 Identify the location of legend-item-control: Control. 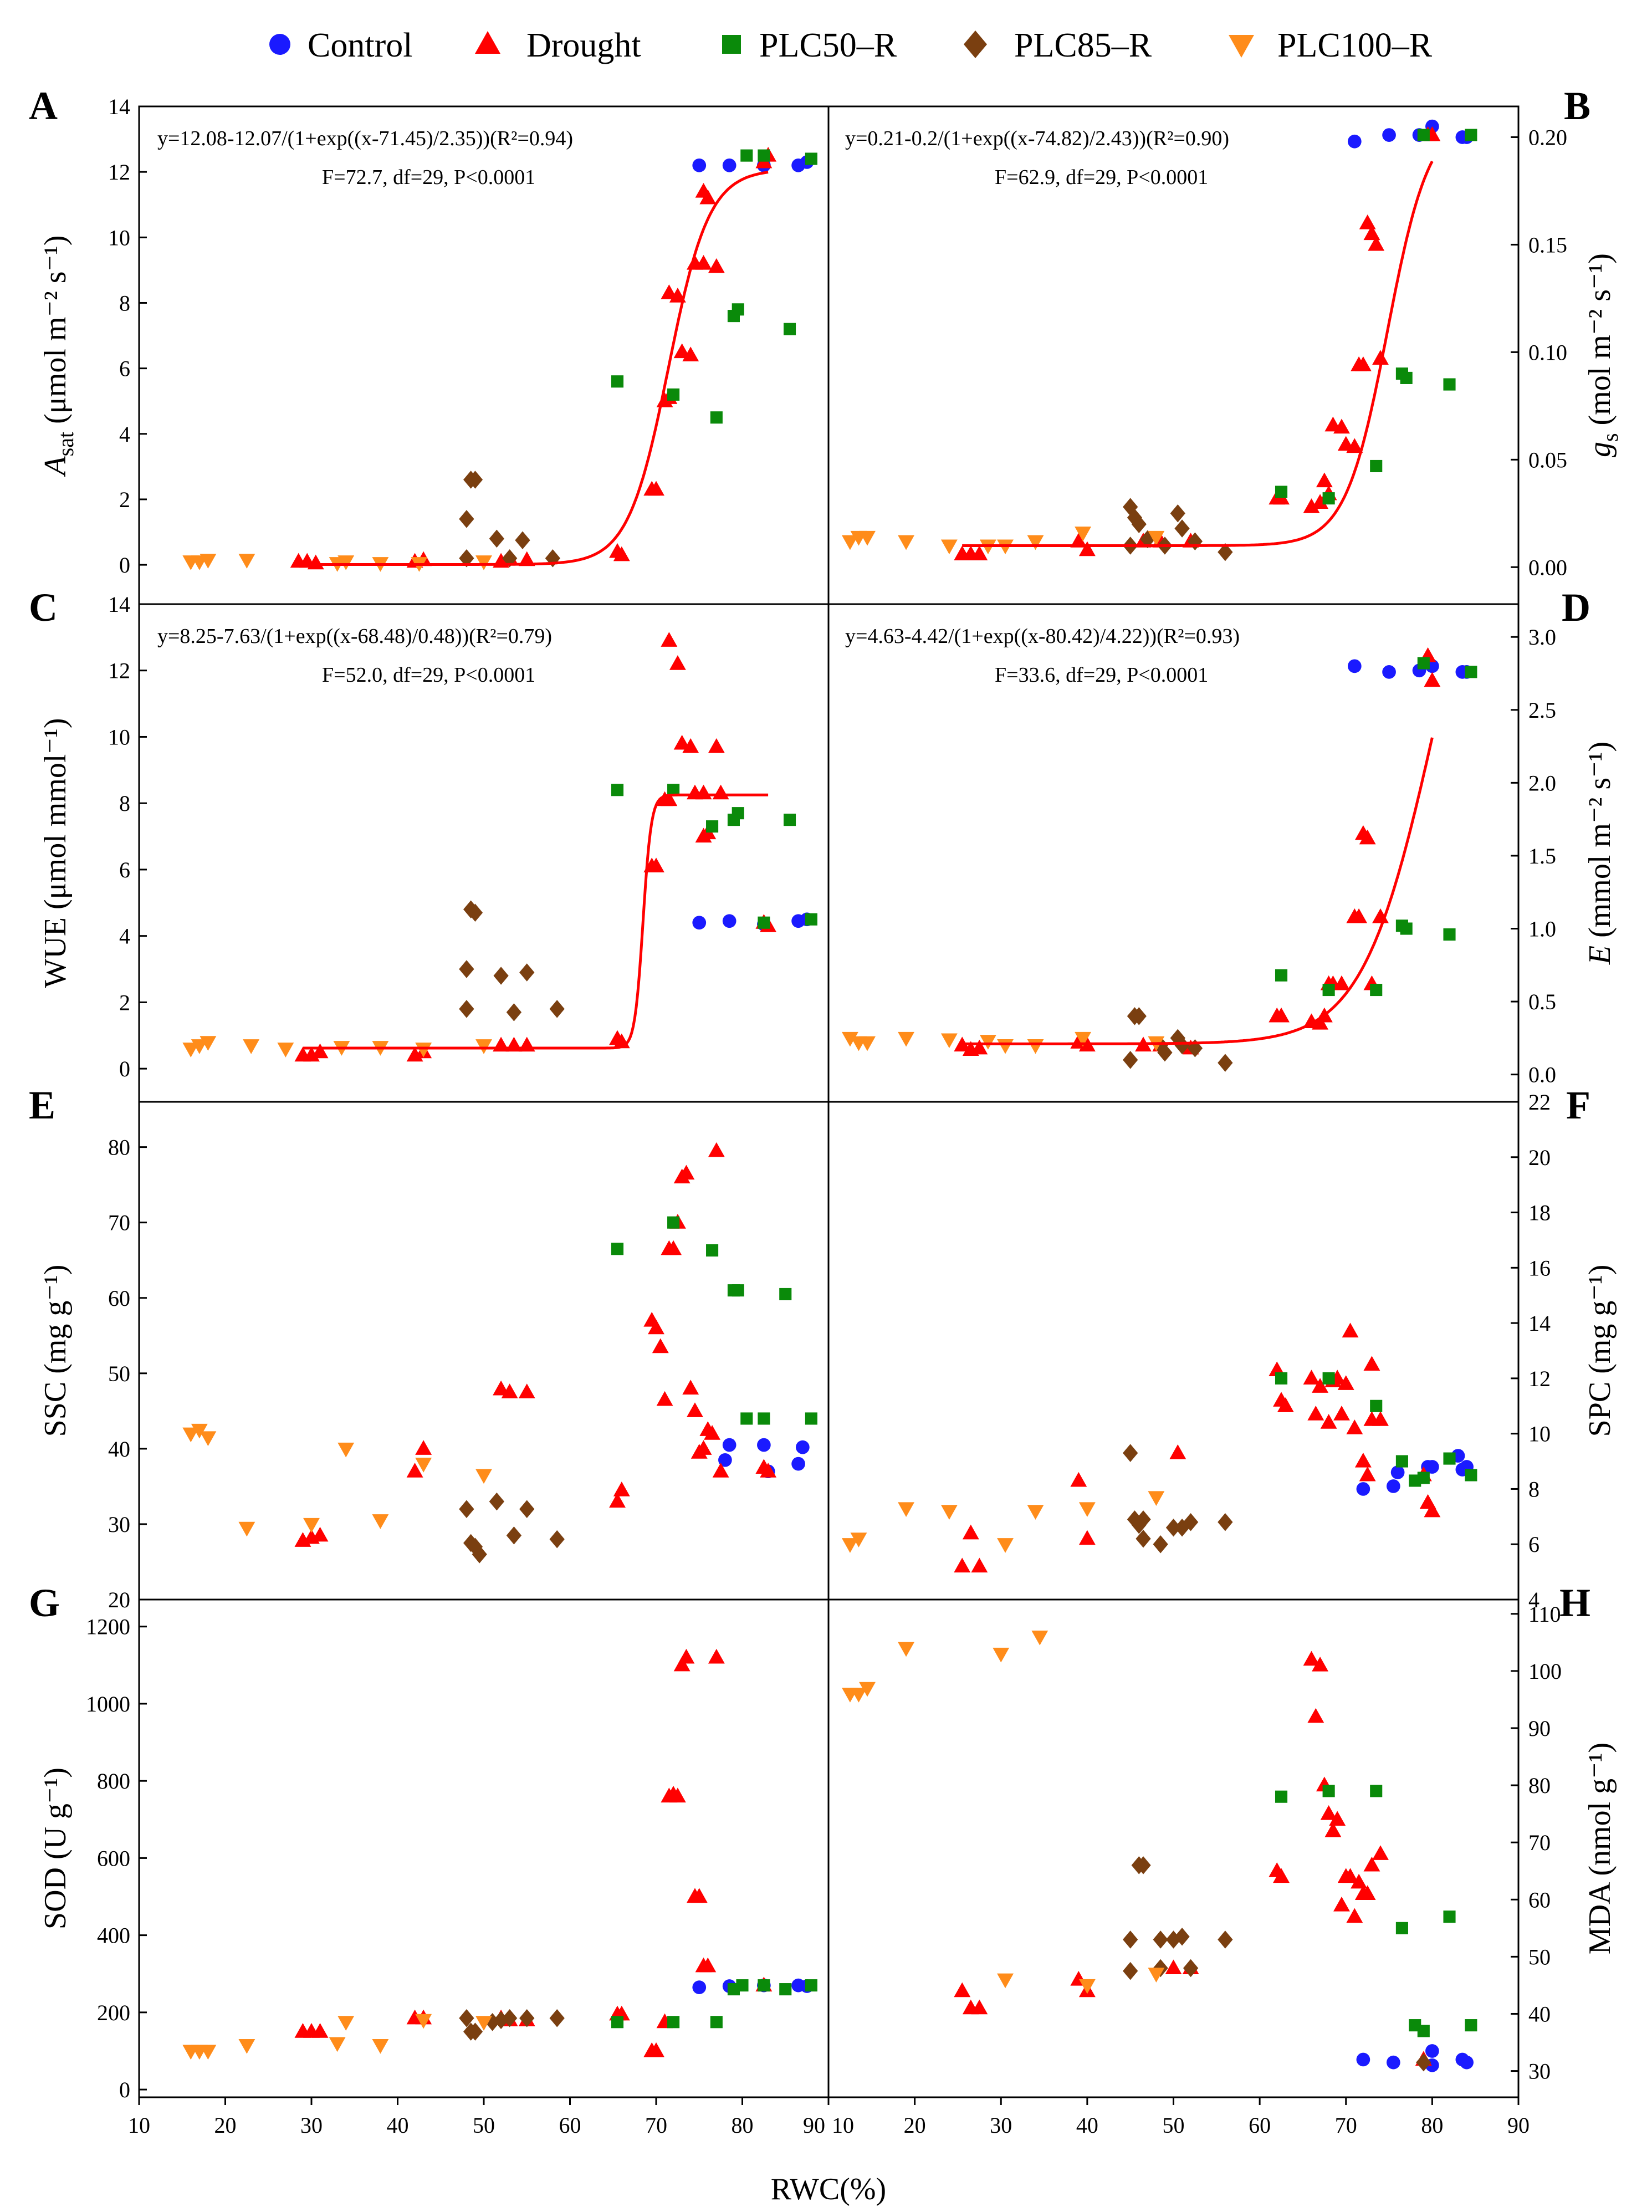
(340, 45).